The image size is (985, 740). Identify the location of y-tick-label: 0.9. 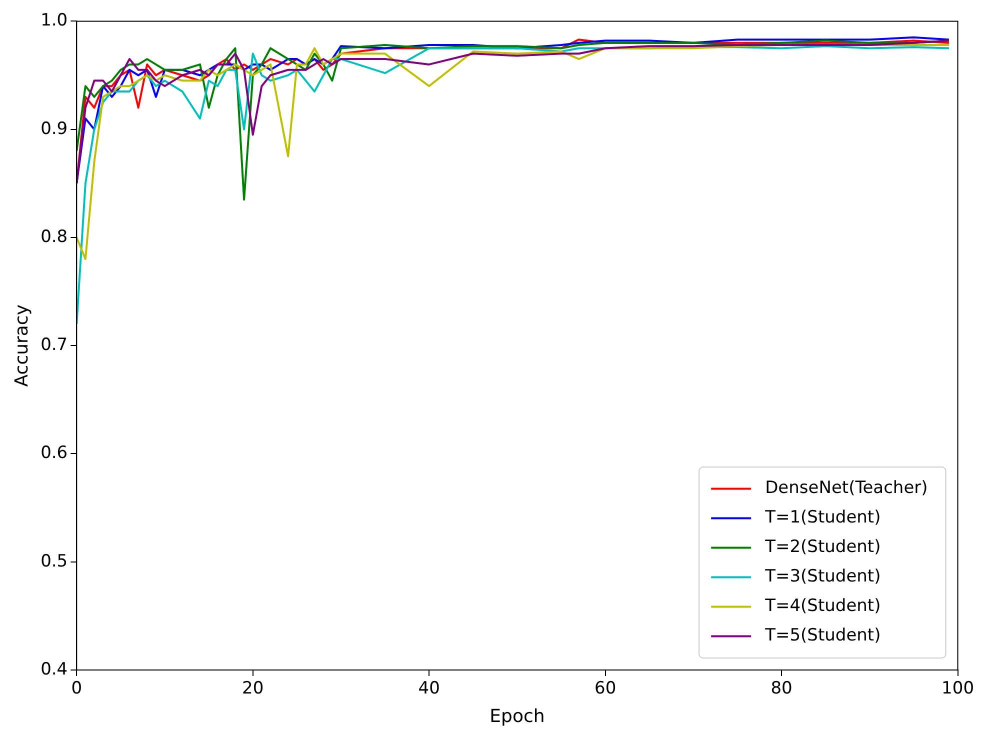
(54, 128).